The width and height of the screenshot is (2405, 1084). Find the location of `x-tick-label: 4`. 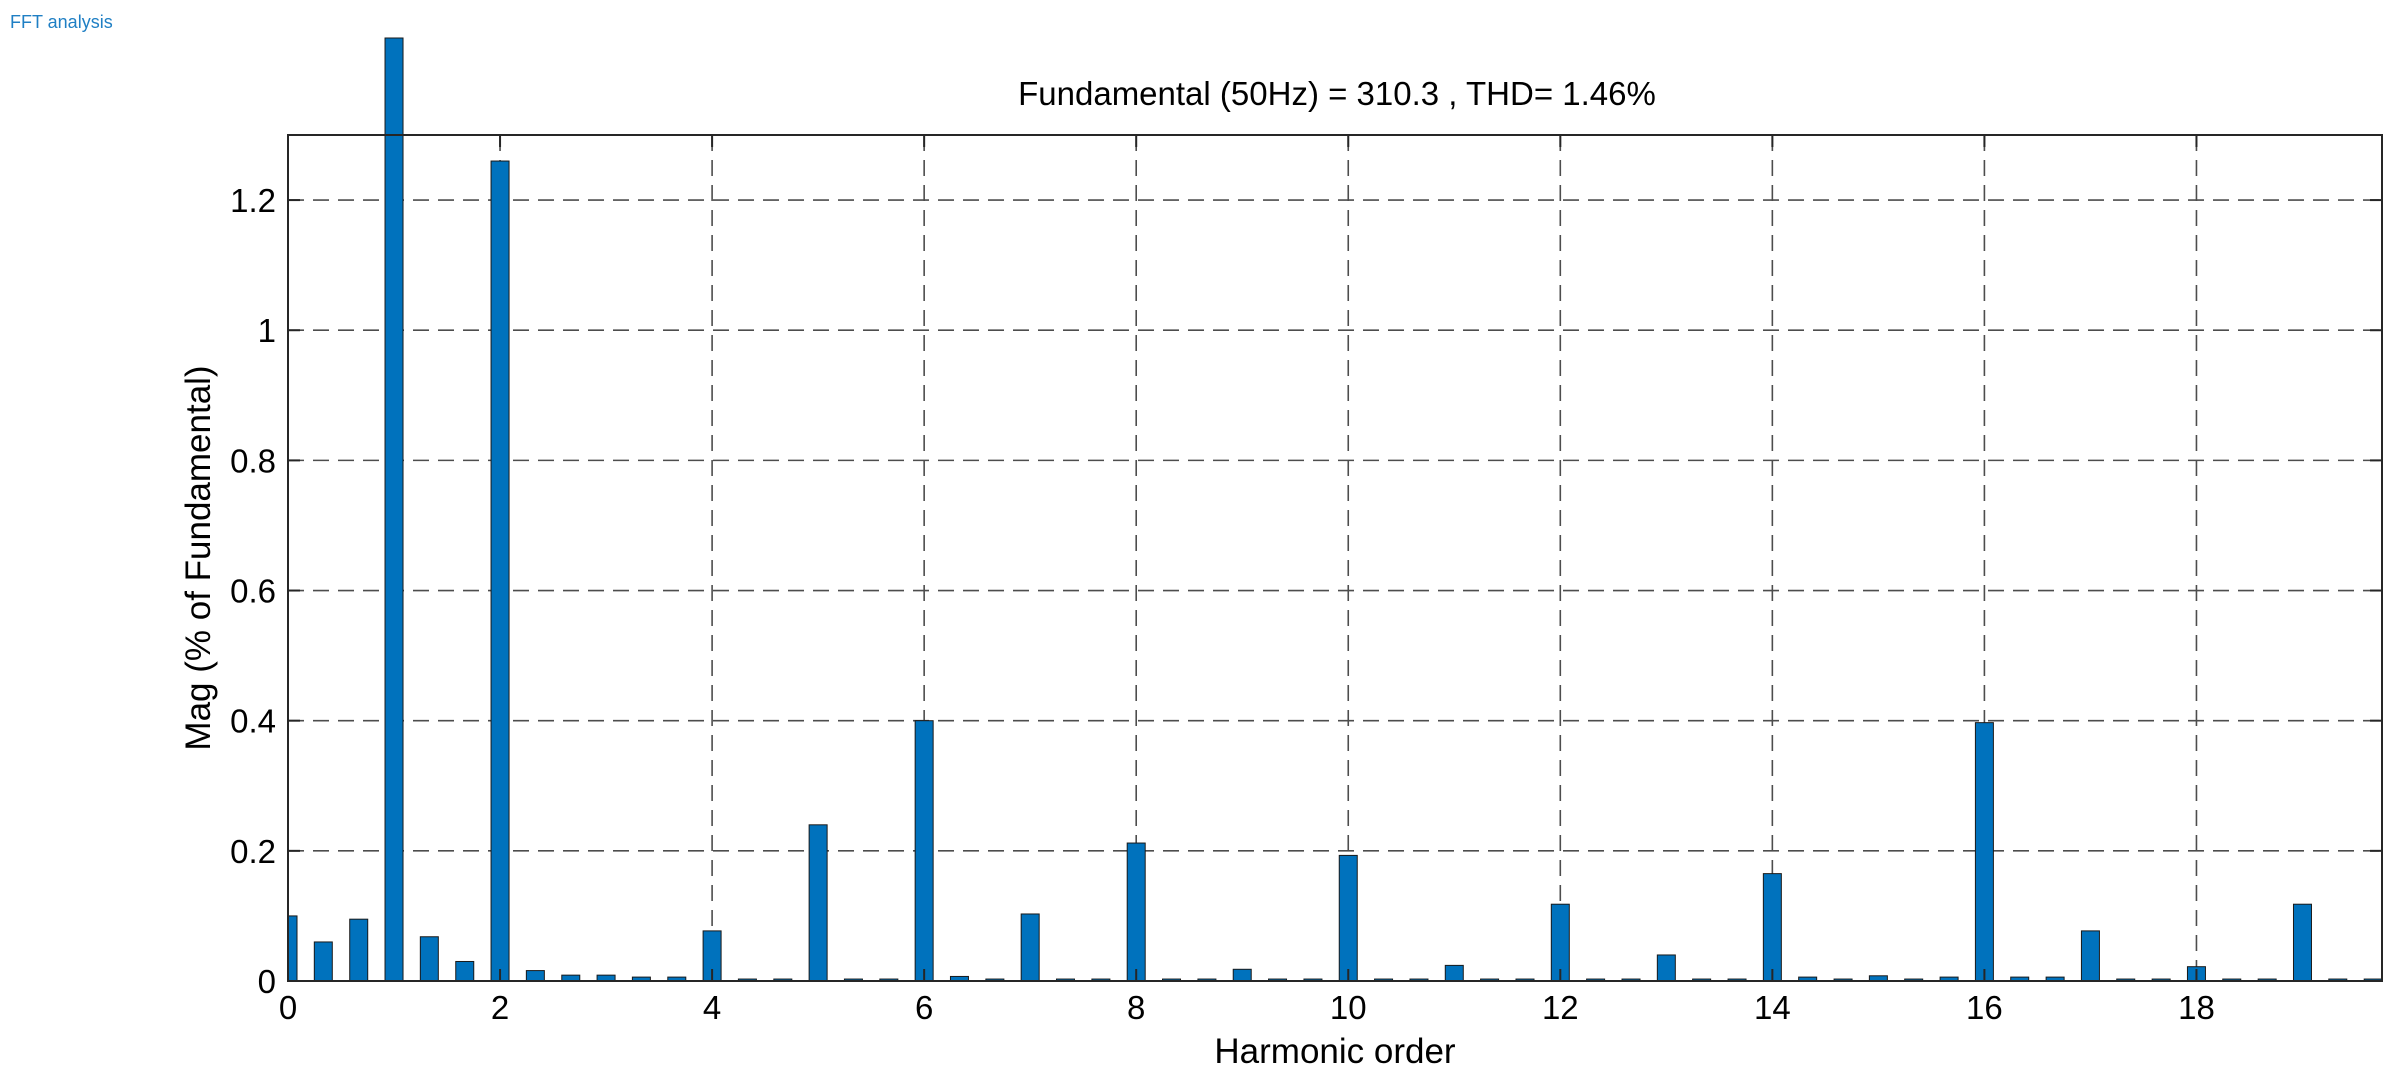

x-tick-label: 4 is located at coordinates (712, 1007).